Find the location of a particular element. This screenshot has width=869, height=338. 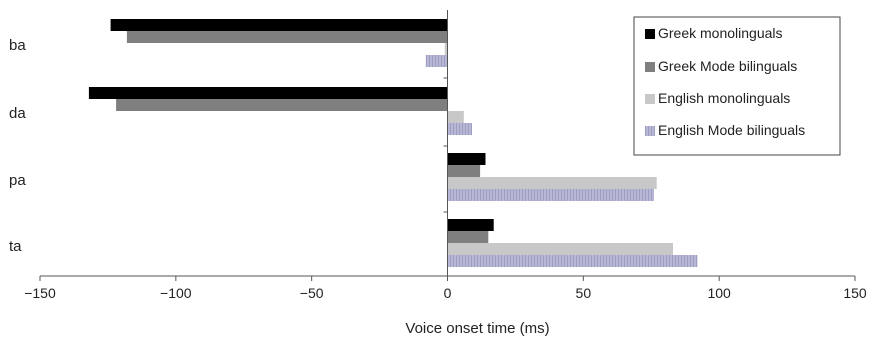

legend-label-2: Greek Mode bilinguals is located at coordinates (727, 66).